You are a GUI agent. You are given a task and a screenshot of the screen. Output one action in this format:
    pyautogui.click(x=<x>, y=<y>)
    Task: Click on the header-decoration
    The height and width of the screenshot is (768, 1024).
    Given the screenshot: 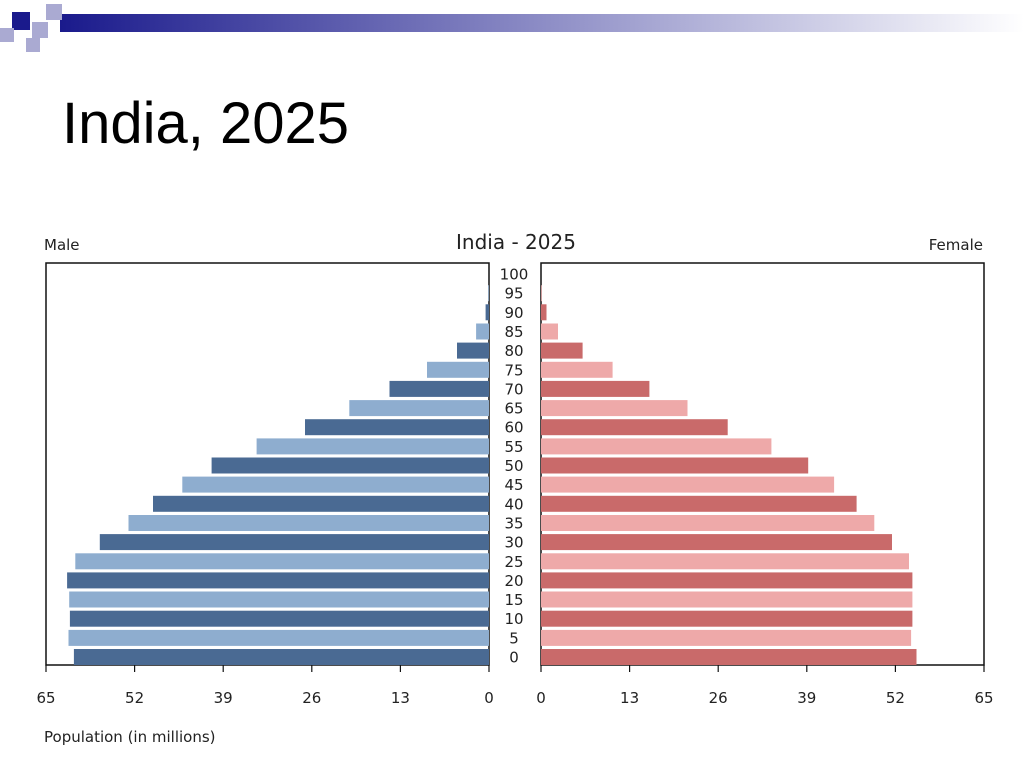 What is the action you would take?
    pyautogui.click(x=512, y=28)
    